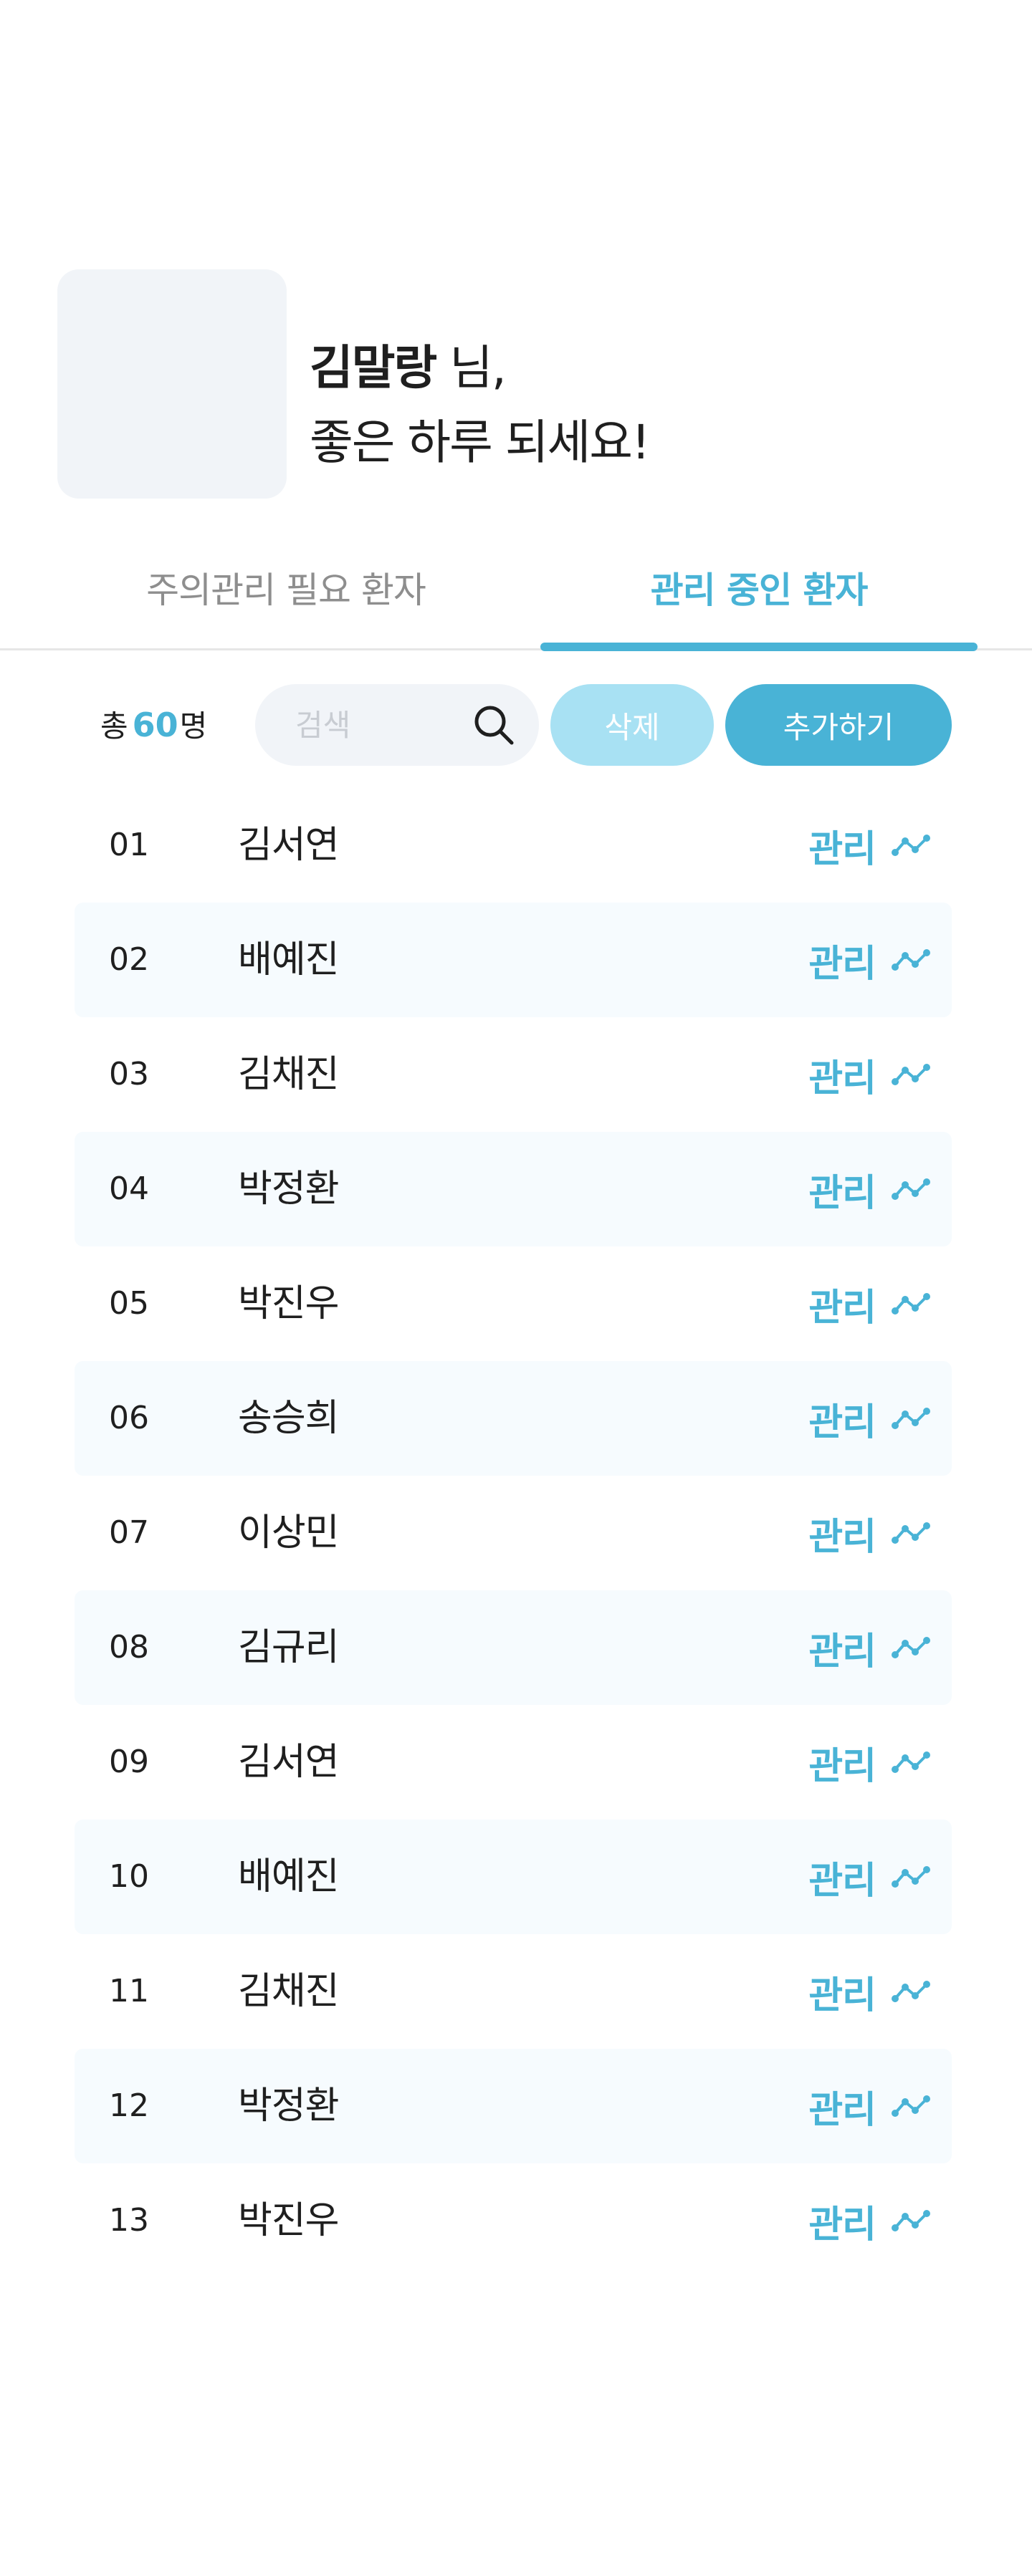 Image resolution: width=1032 pixels, height=2576 pixels. What do you see at coordinates (759, 590) in the screenshot?
I see `tab-managed-patients: 관리 중인 환자` at bounding box center [759, 590].